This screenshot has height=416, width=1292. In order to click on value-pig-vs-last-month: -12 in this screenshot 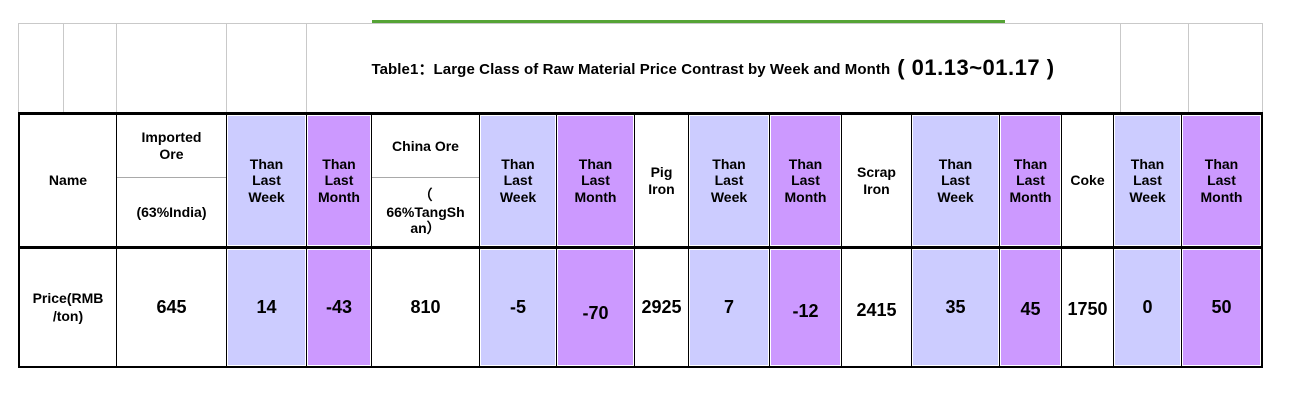, I will do `click(806, 307)`.